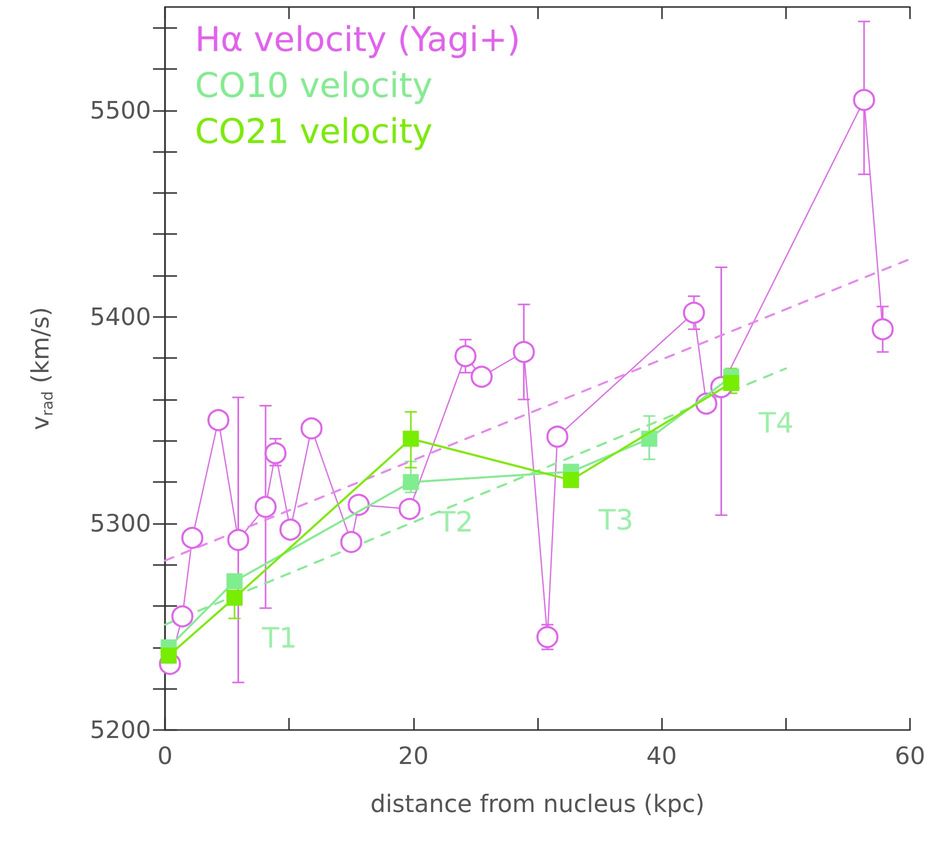 This screenshot has width=946, height=843. I want to click on y-axis-title: vrad (km/s), so click(41, 368).